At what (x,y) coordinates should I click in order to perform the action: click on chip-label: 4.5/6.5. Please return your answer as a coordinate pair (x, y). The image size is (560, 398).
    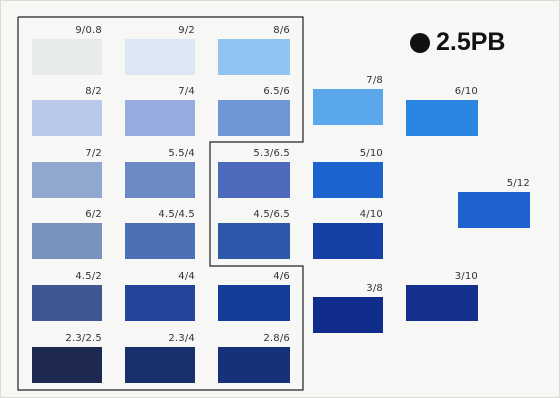
    Looking at the image, I should click on (271, 214).